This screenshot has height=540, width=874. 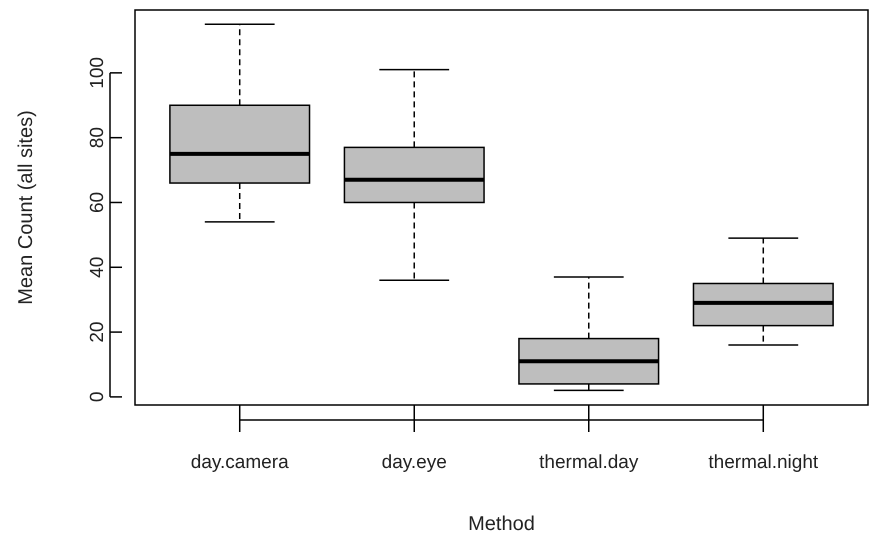 I want to click on x-axis-title: Method, so click(x=501, y=524).